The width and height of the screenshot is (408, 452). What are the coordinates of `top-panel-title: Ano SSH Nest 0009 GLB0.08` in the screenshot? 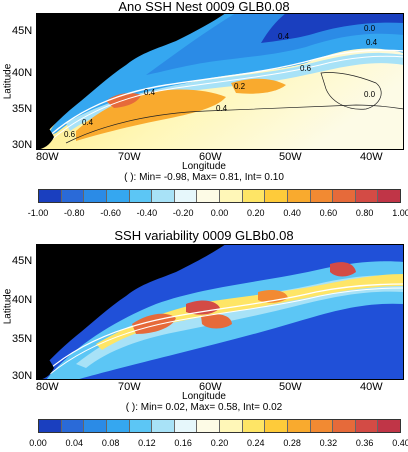 It's located at (204, 7).